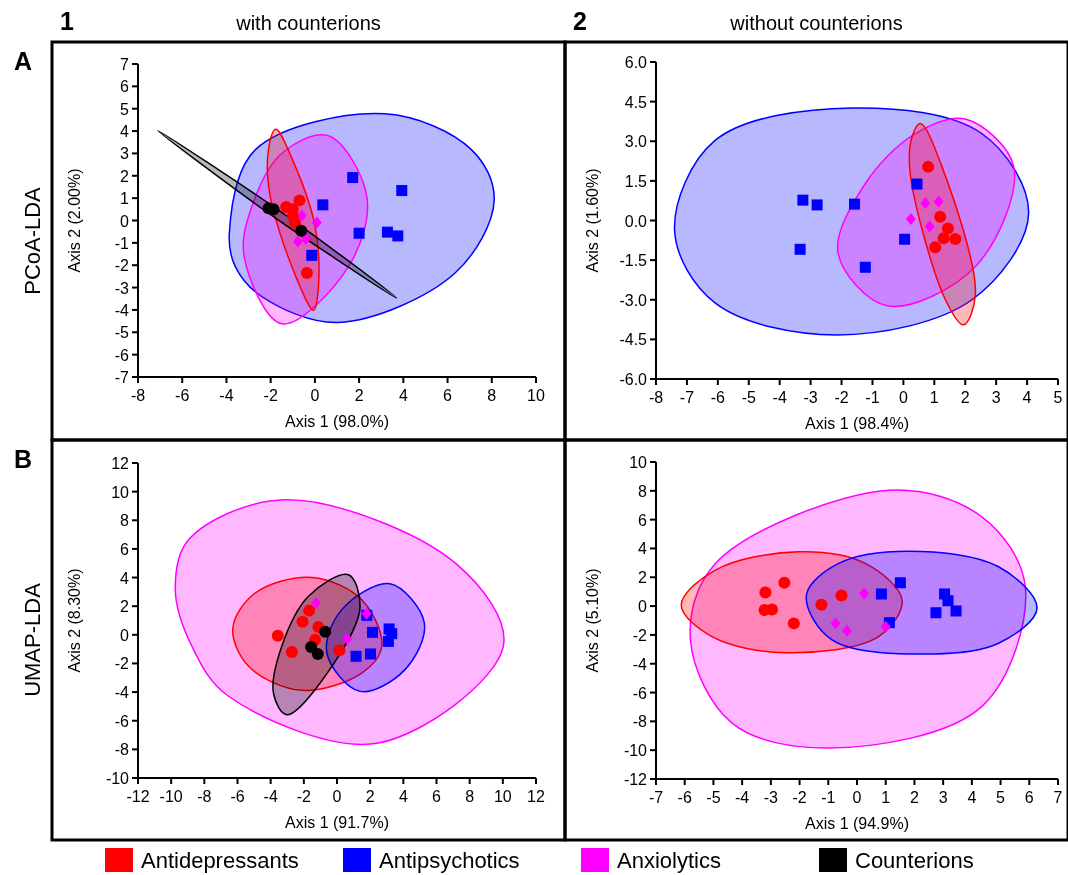  Describe the element at coordinates (633, 300) in the screenshot. I see `y-tick-label: -3.0` at that location.